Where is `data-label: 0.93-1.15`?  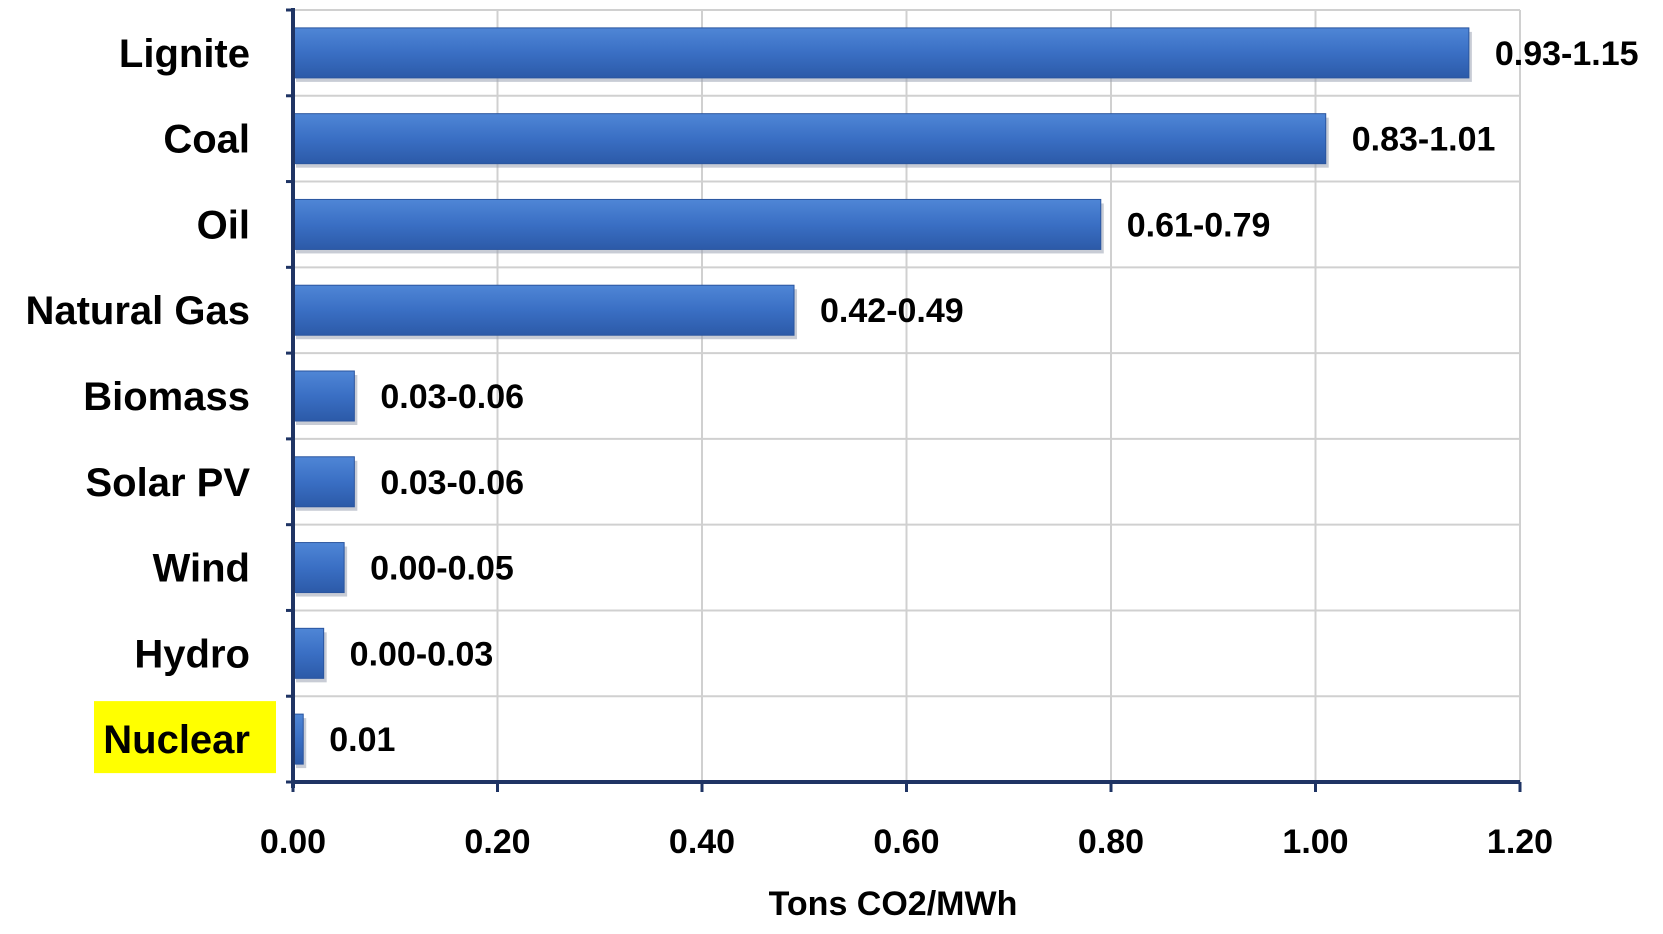 data-label: 0.93-1.15 is located at coordinates (1567, 54).